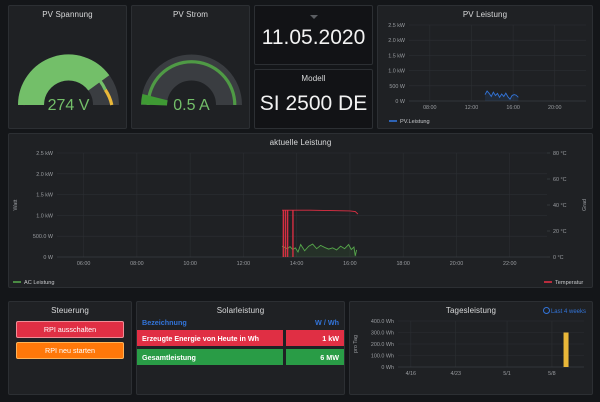 This screenshot has width=600, height=402. I want to click on col-bezeichnung: Bezeichnung, so click(210, 322).